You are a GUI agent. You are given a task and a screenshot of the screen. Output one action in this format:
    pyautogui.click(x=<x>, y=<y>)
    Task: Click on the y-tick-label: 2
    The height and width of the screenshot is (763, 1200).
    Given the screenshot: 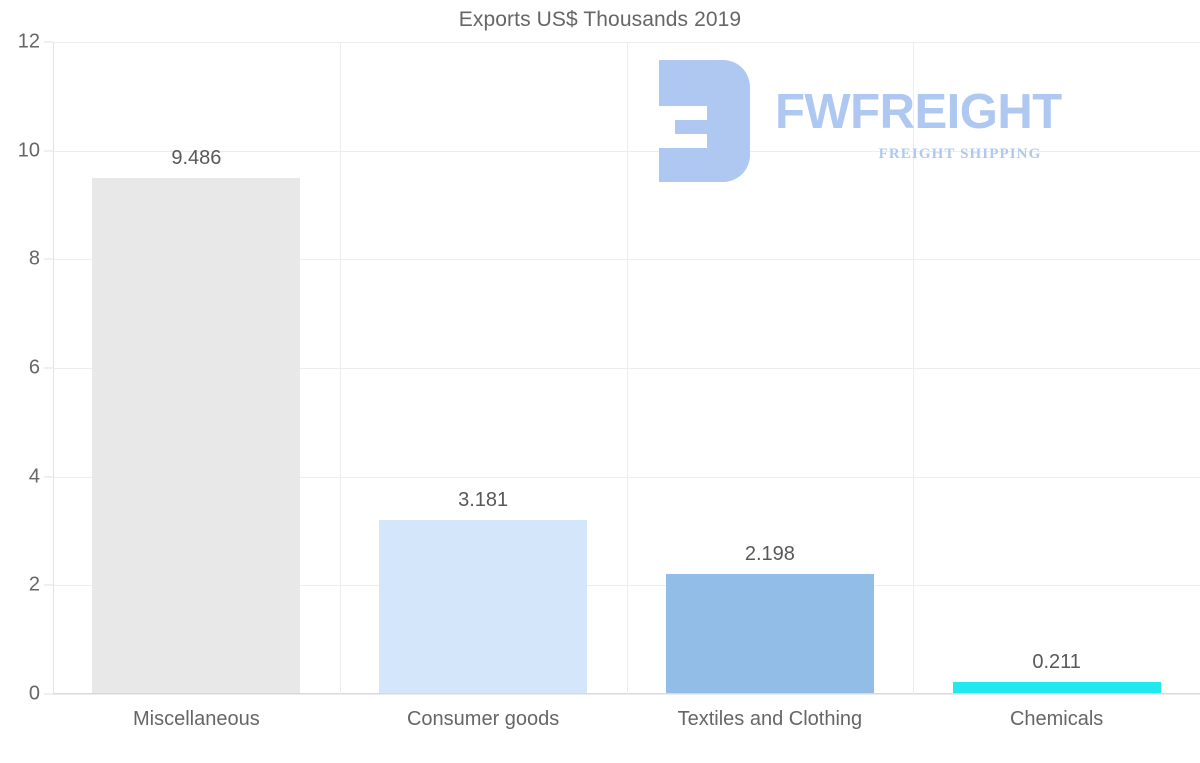 What is the action you would take?
    pyautogui.click(x=34, y=584)
    